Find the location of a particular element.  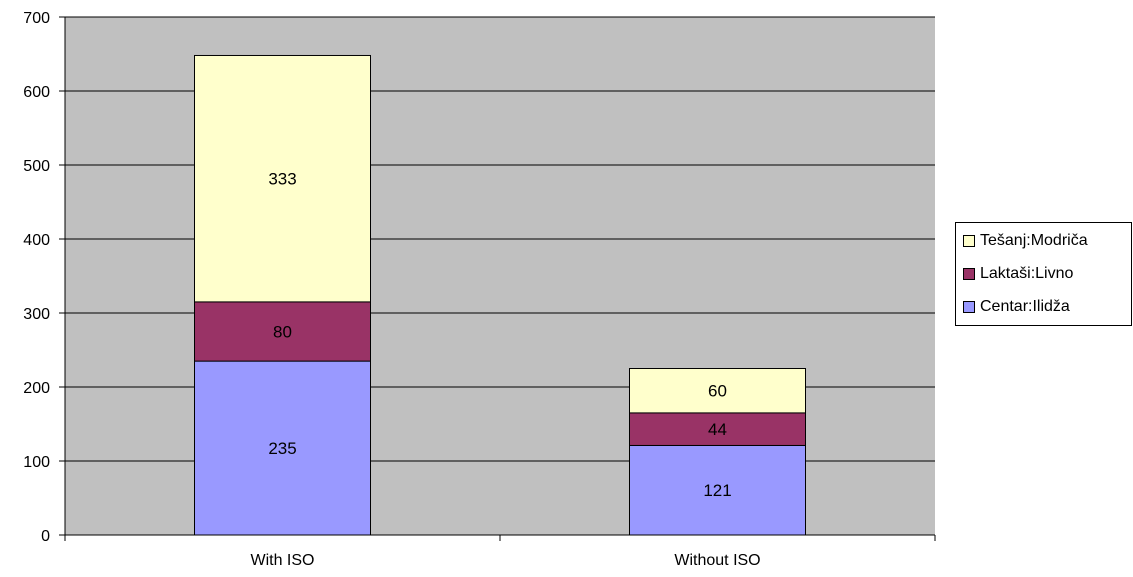

data-label: 121 is located at coordinates (717, 490).